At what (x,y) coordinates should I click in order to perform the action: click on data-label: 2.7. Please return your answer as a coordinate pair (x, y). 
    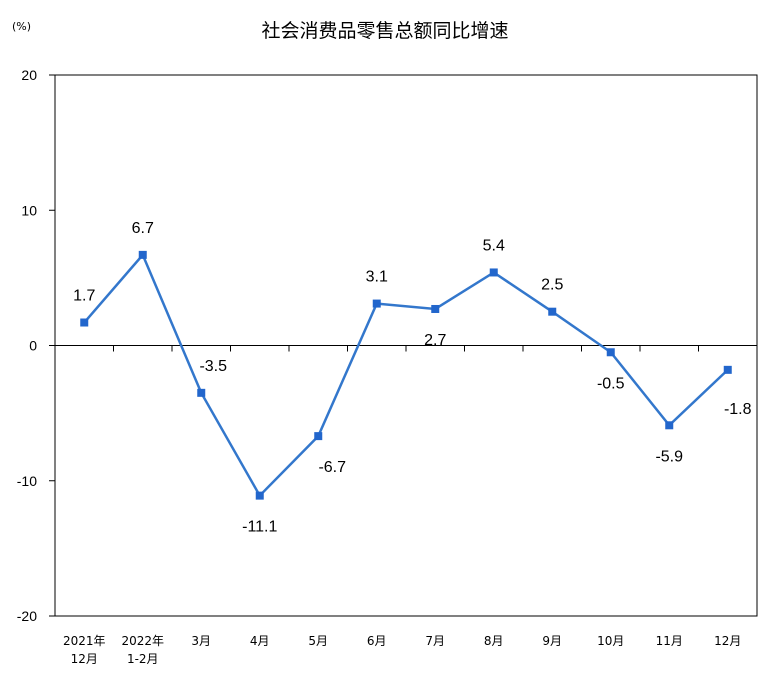
    Looking at the image, I should click on (435, 340).